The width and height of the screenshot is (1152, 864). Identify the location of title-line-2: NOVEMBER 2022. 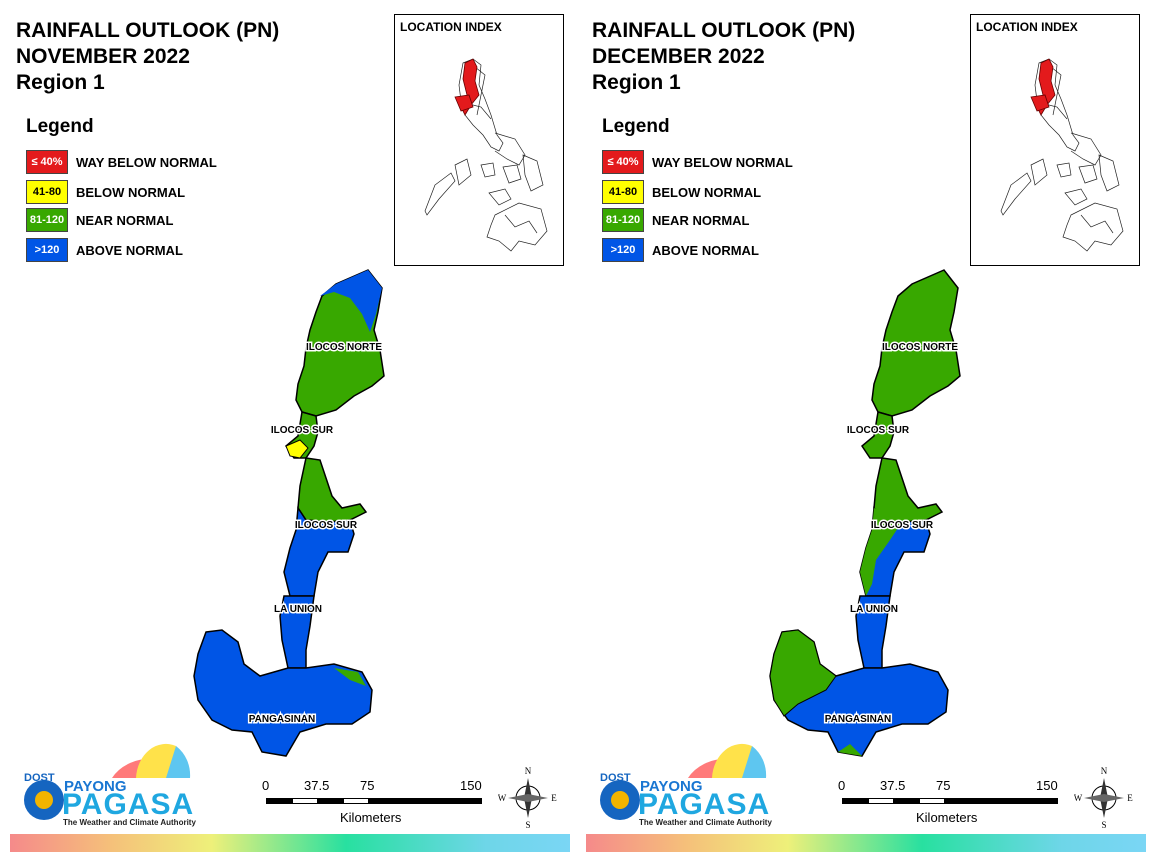
(103, 56).